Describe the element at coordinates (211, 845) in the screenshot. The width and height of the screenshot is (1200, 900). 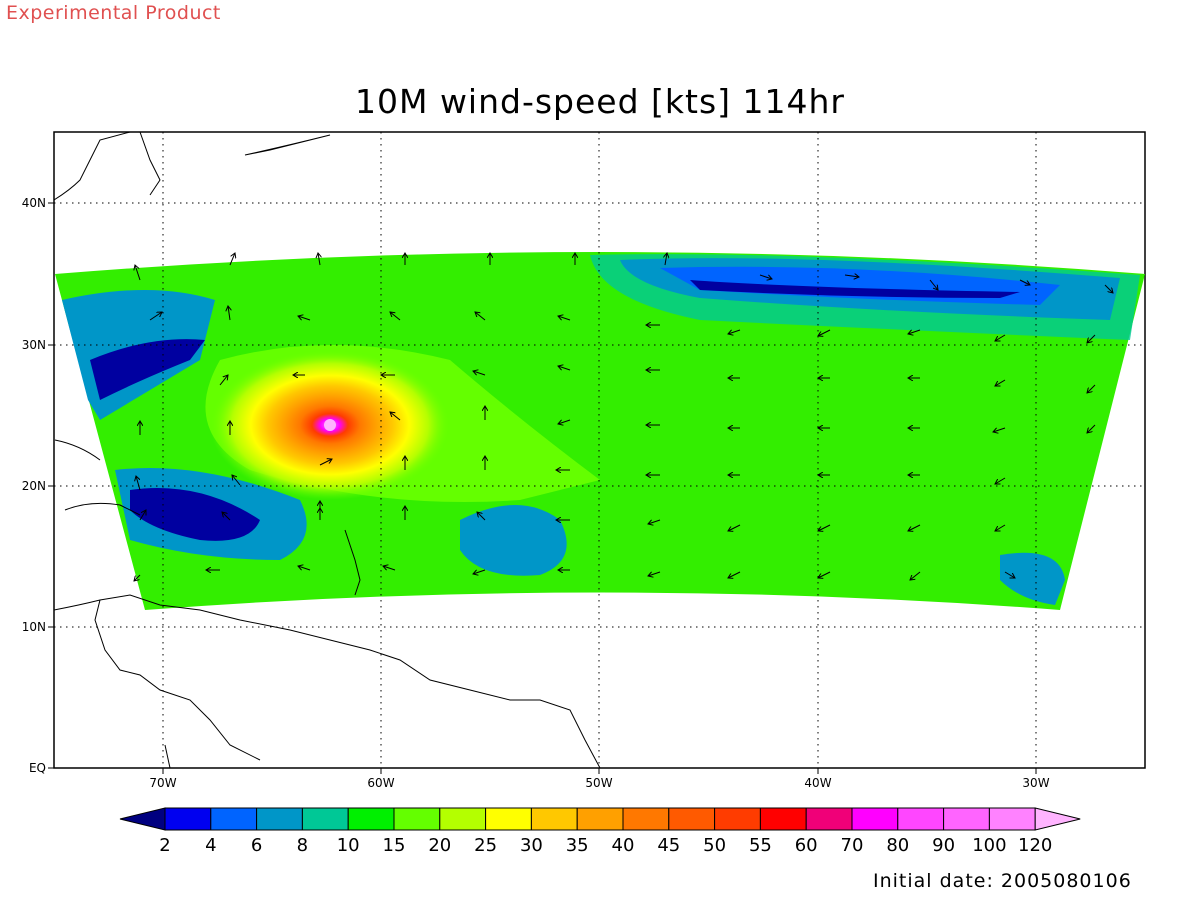
I see `colorbar-label: 4` at that location.